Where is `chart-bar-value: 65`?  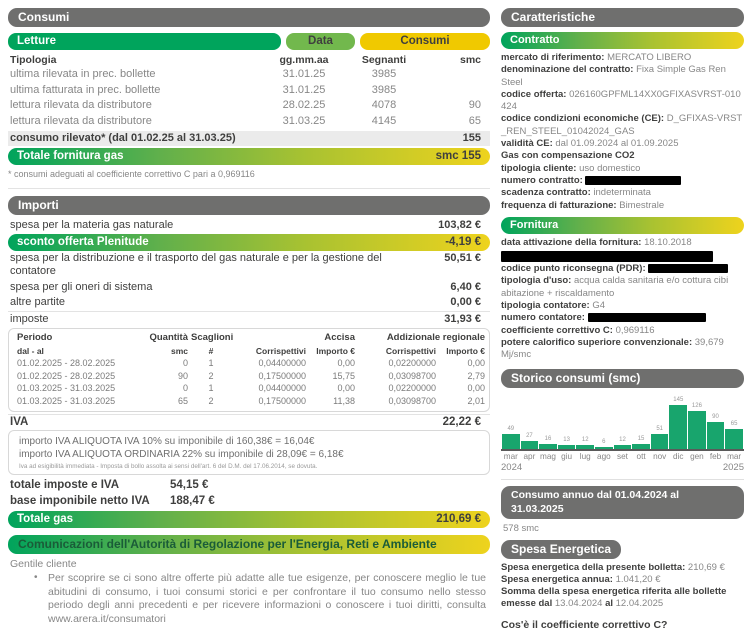 chart-bar-value: 65 is located at coordinates (734, 423).